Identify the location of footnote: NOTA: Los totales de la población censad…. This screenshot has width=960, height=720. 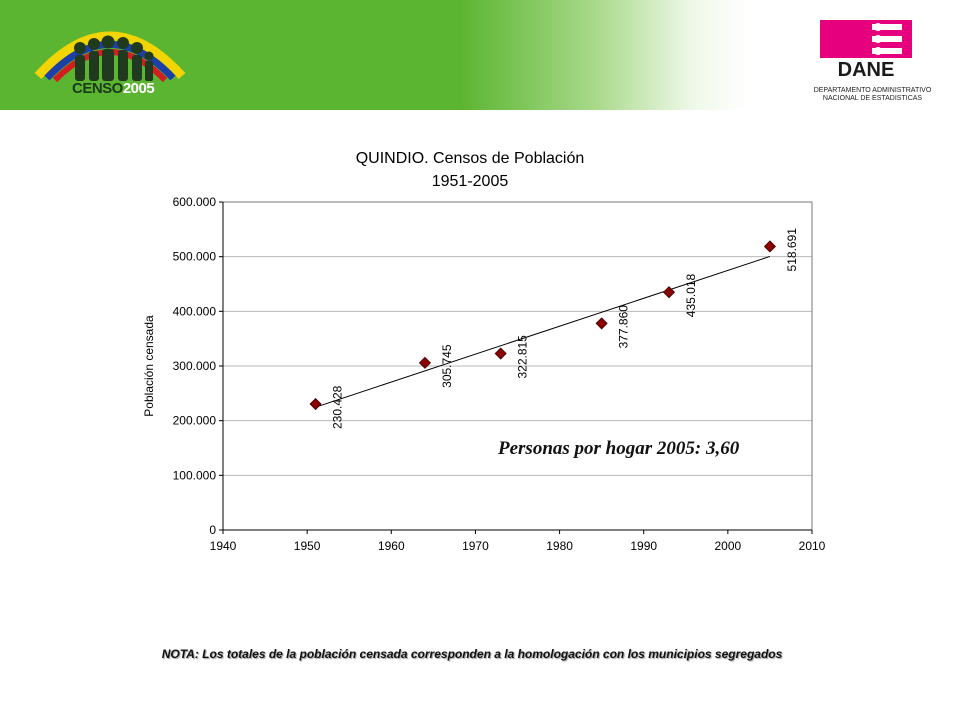
(472, 654).